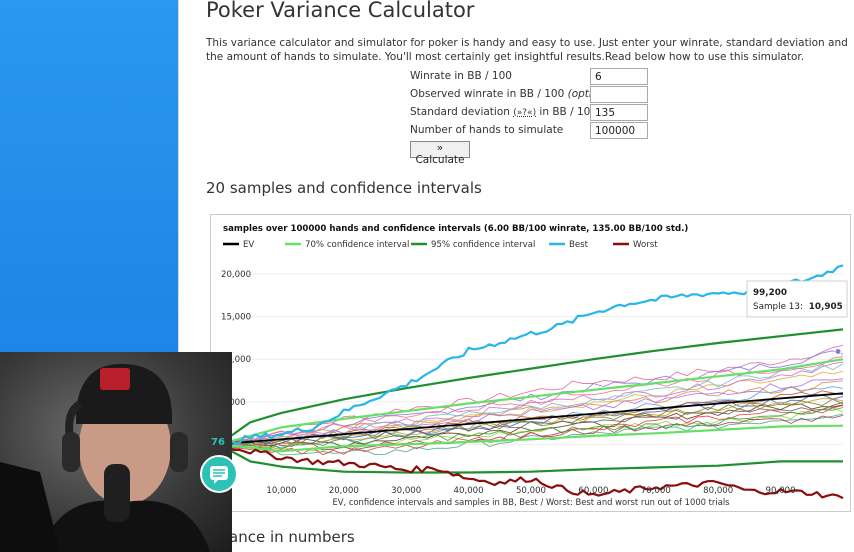 The image size is (854, 552). Describe the element at coordinates (770, 293) in the screenshot. I see `tooltip-x: 99,200` at that location.